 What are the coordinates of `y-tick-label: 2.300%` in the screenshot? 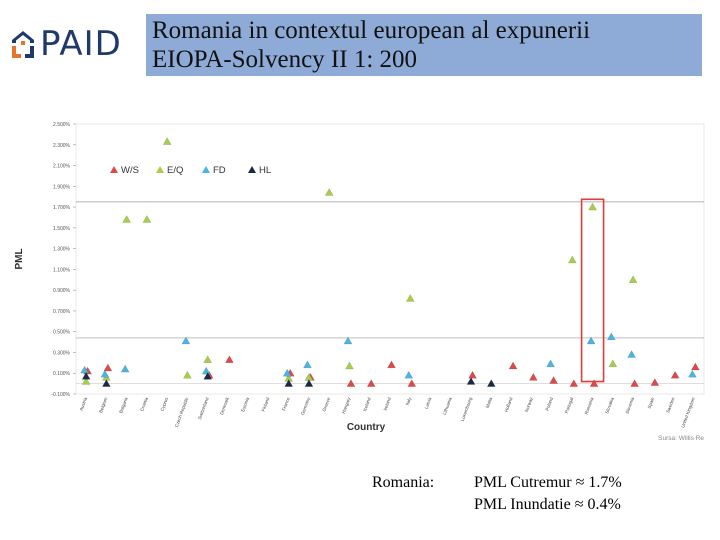 It's located at (62, 146).